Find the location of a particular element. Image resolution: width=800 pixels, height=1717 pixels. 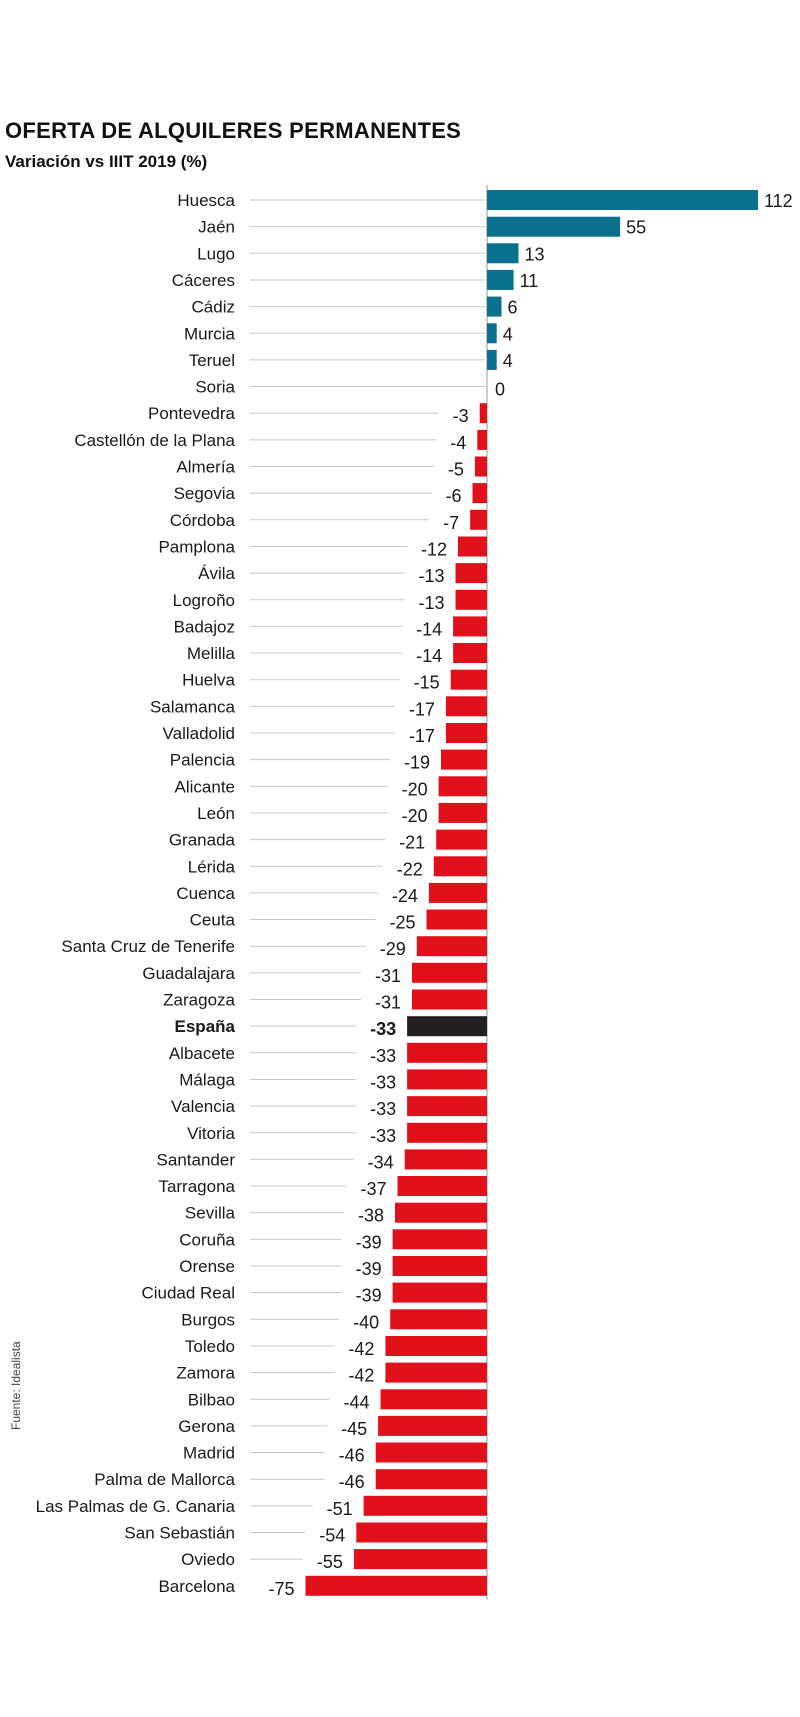

category-label: Guadalajara is located at coordinates (188, 973).